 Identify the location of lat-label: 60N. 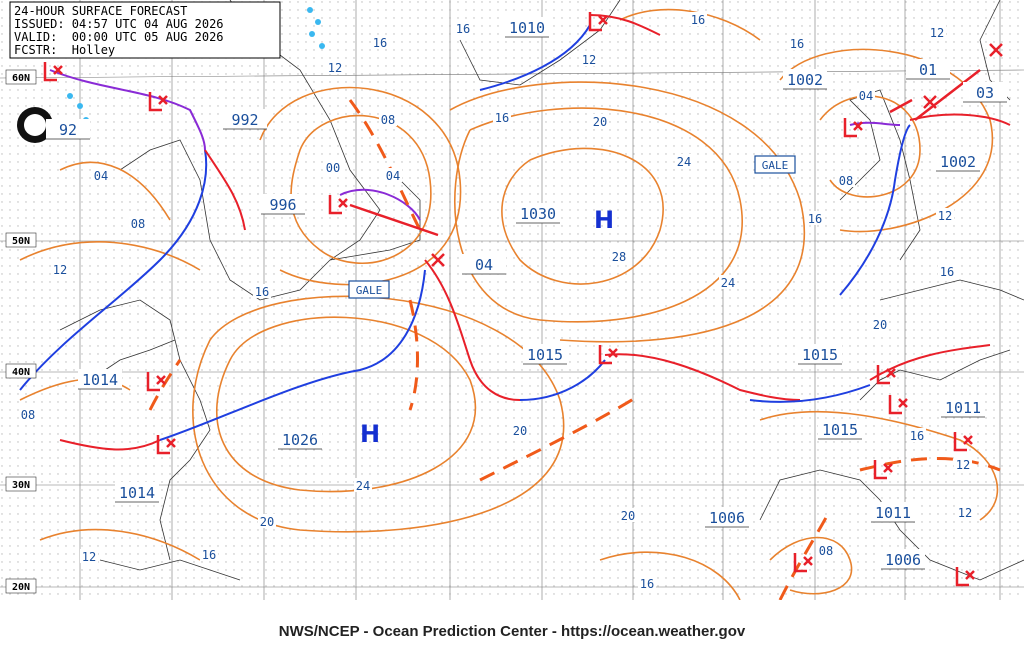
(21, 78).